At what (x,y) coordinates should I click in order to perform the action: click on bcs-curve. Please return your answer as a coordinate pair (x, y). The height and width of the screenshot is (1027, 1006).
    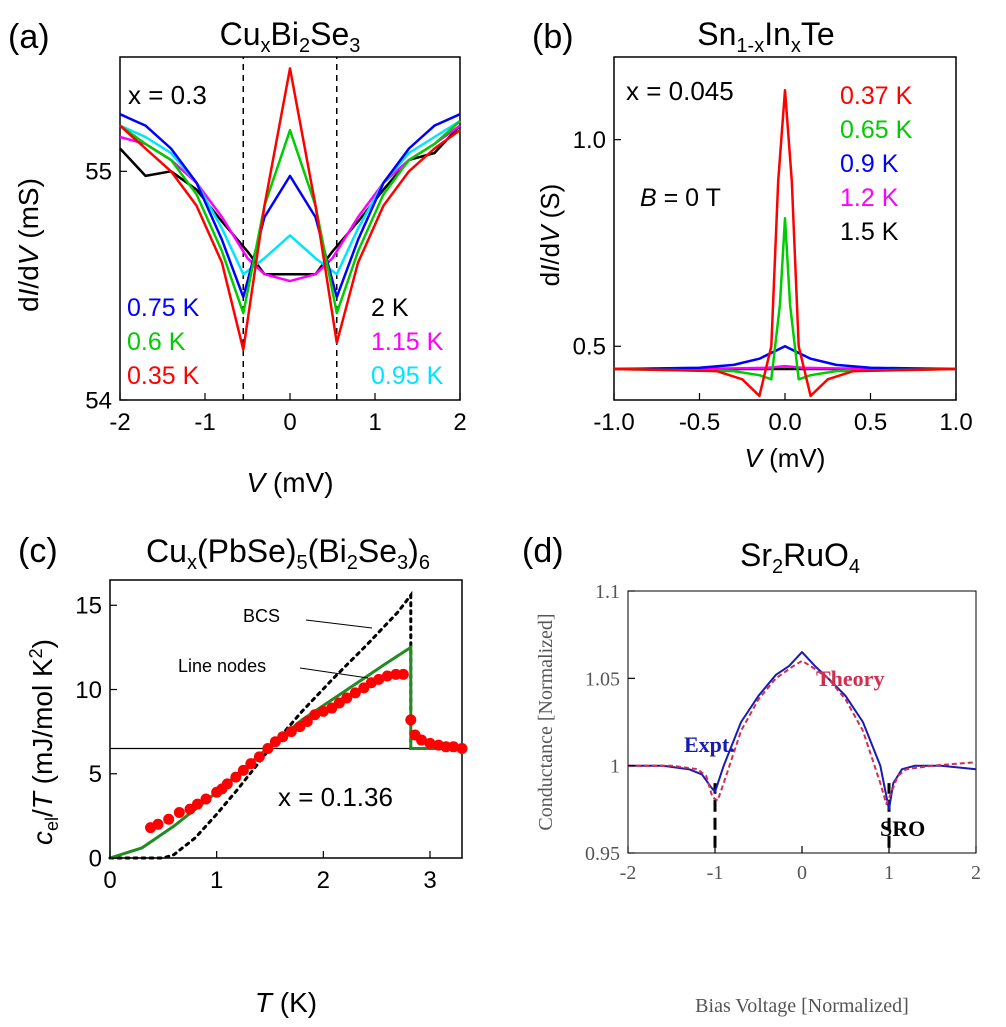
    Looking at the image, I should click on (286, 725).